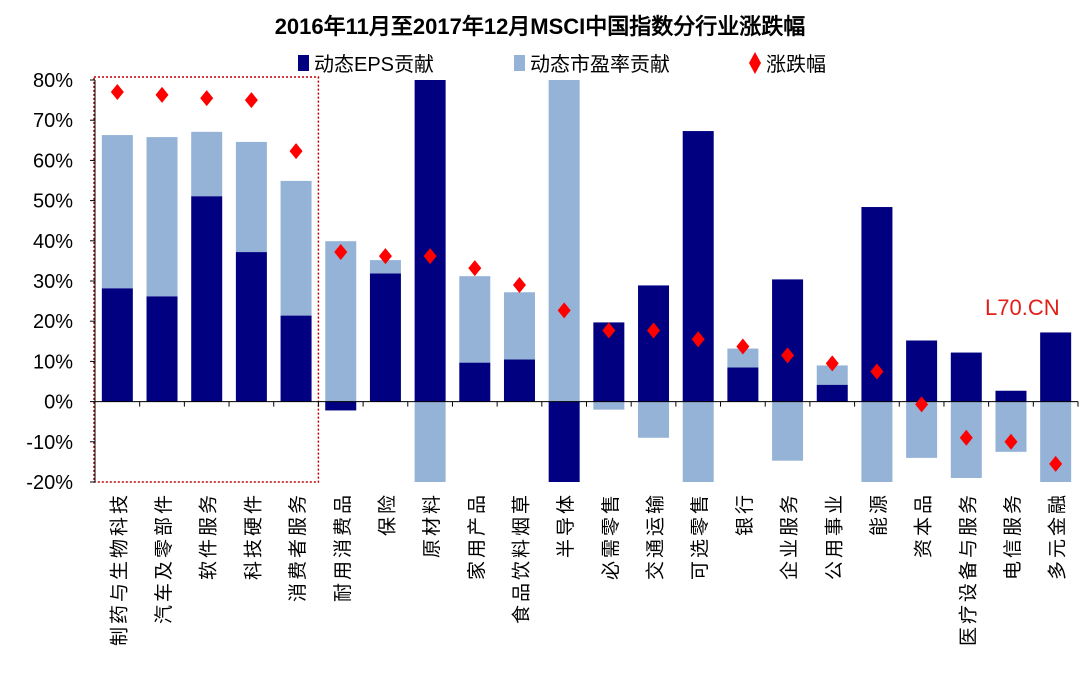 Image resolution: width=1080 pixels, height=681 pixels. I want to click on highlight-box-rect, so click(206, 279).